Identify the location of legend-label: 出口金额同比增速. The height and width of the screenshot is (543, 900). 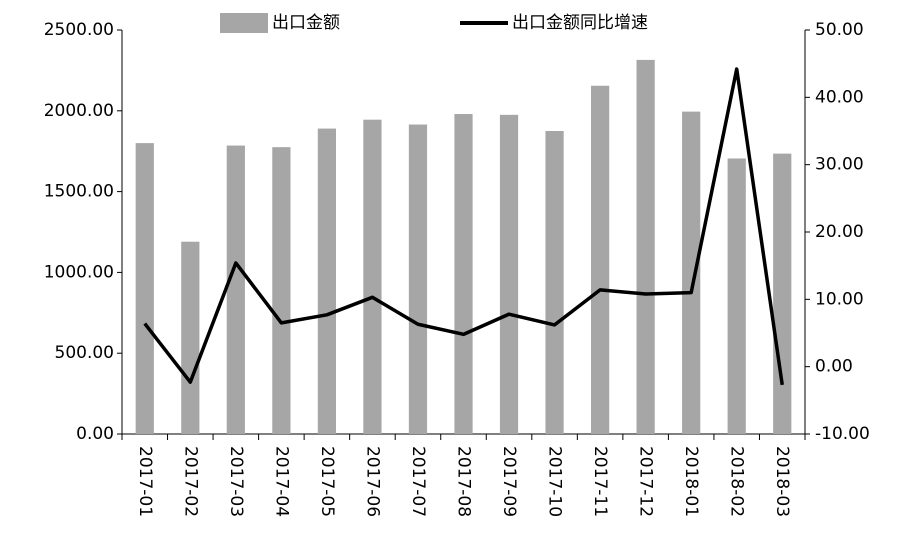
(580, 23).